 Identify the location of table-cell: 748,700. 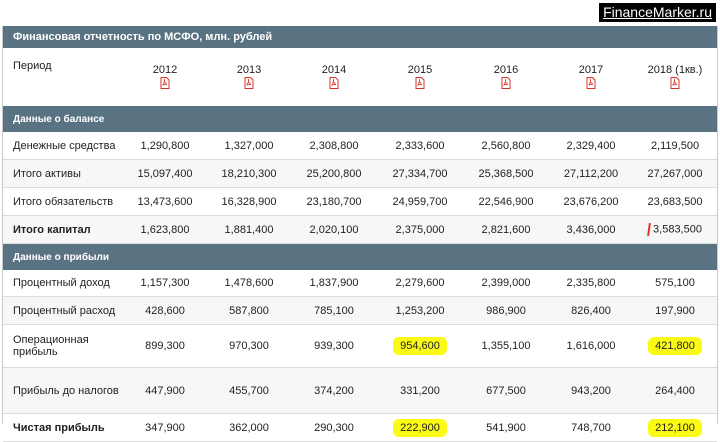
(591, 427).